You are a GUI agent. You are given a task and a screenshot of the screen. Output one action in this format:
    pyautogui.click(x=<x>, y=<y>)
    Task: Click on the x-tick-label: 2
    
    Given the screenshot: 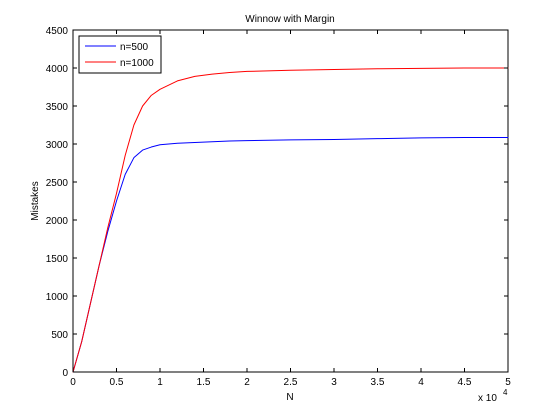 What is the action you would take?
    pyautogui.click(x=247, y=382)
    